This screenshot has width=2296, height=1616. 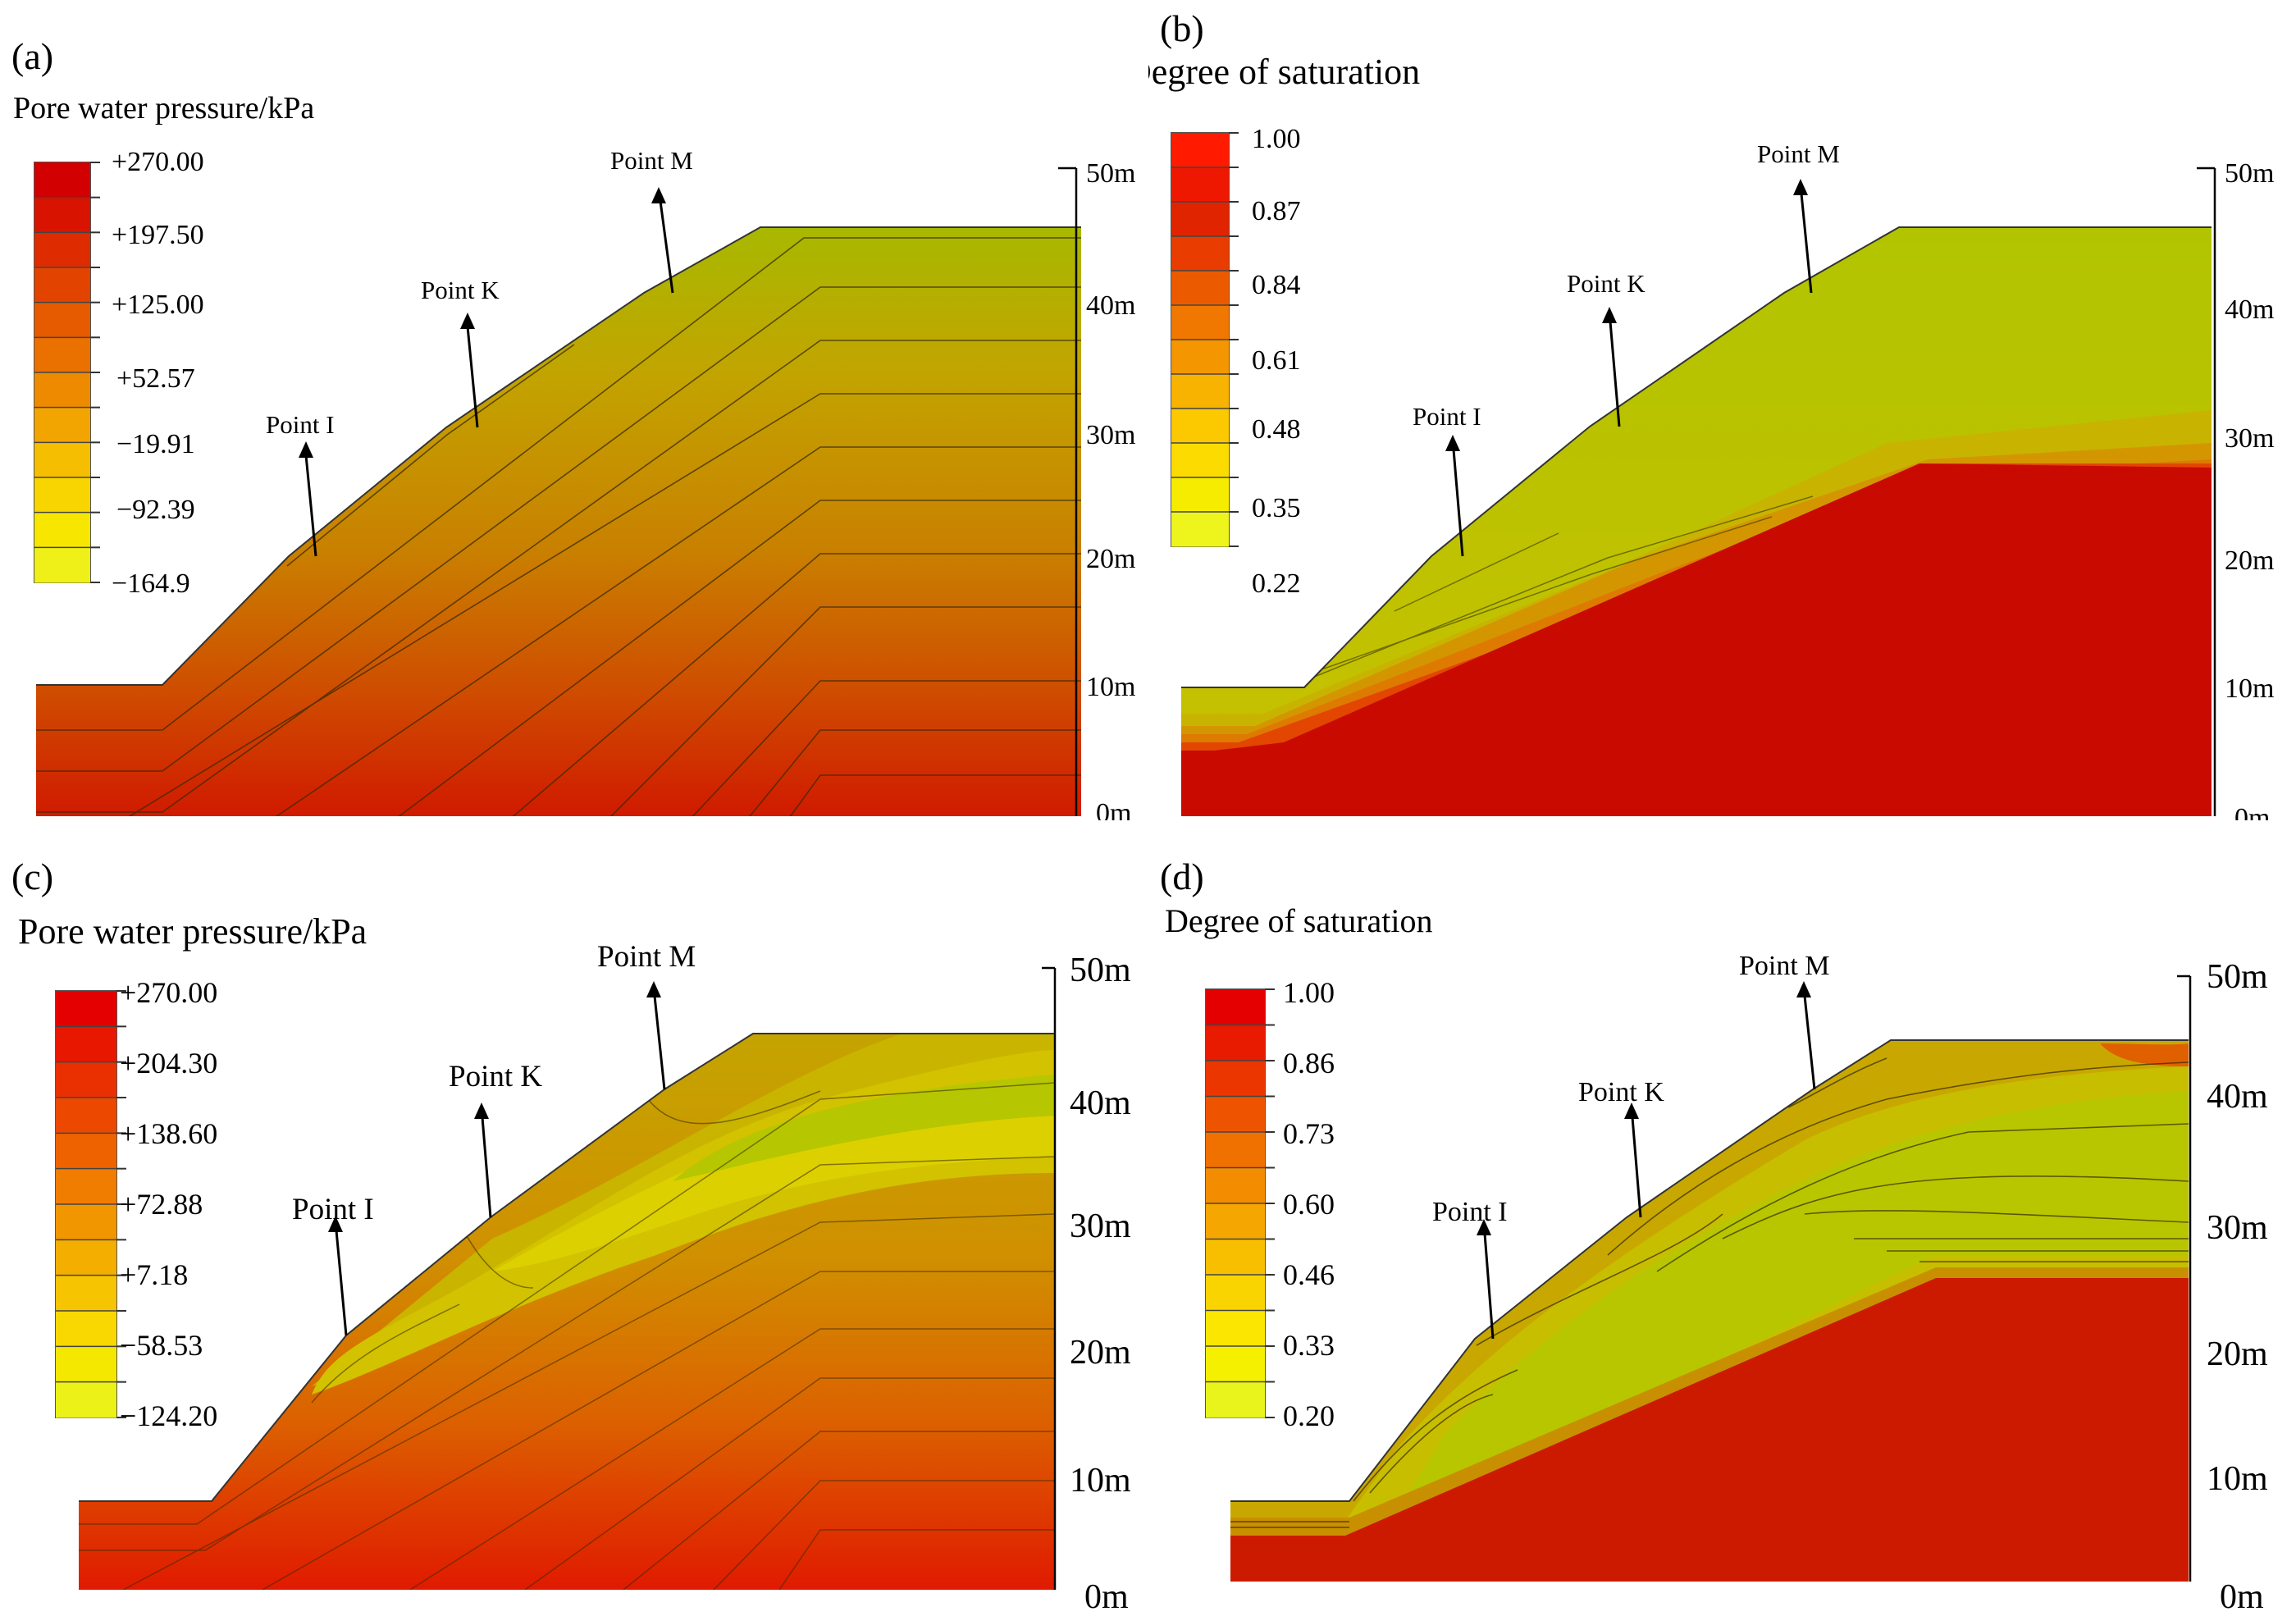 What do you see at coordinates (1276, 211) in the screenshot?
I see `legend-tick: 0.87` at bounding box center [1276, 211].